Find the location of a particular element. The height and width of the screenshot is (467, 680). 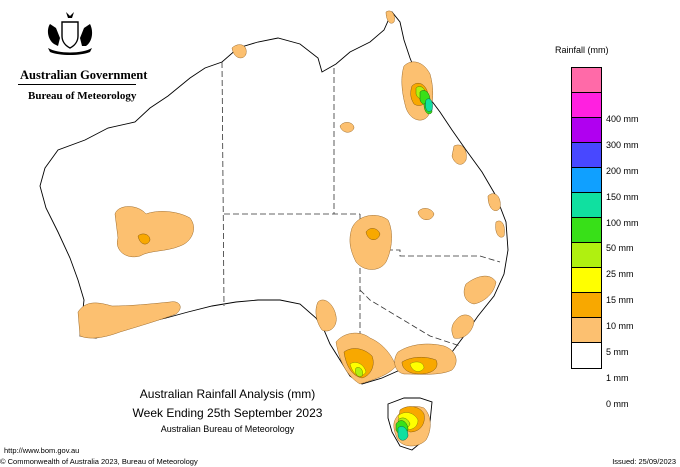

legend-label: 400 mm is located at coordinates (622, 118).